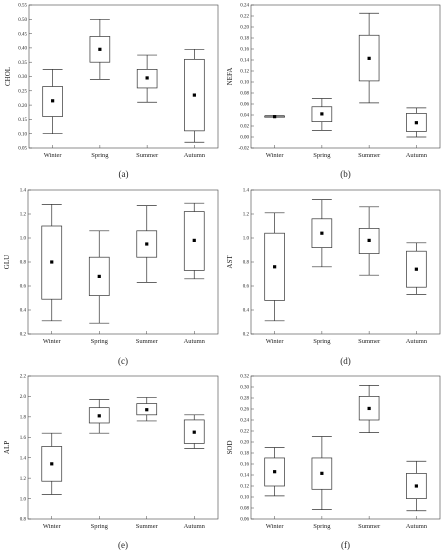 This screenshot has height=550, width=442. What do you see at coordinates (123, 545) in the screenshot?
I see `panel-label: (e)` at bounding box center [123, 545].